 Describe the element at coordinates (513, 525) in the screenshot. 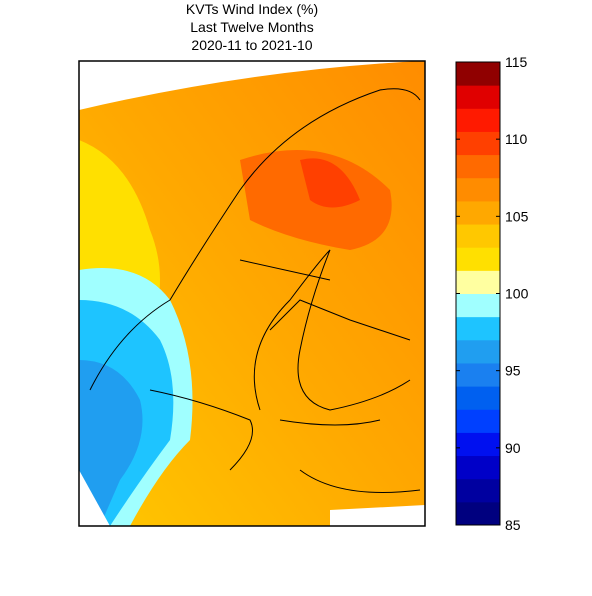

I see `colorbar-tick-label: 85` at that location.